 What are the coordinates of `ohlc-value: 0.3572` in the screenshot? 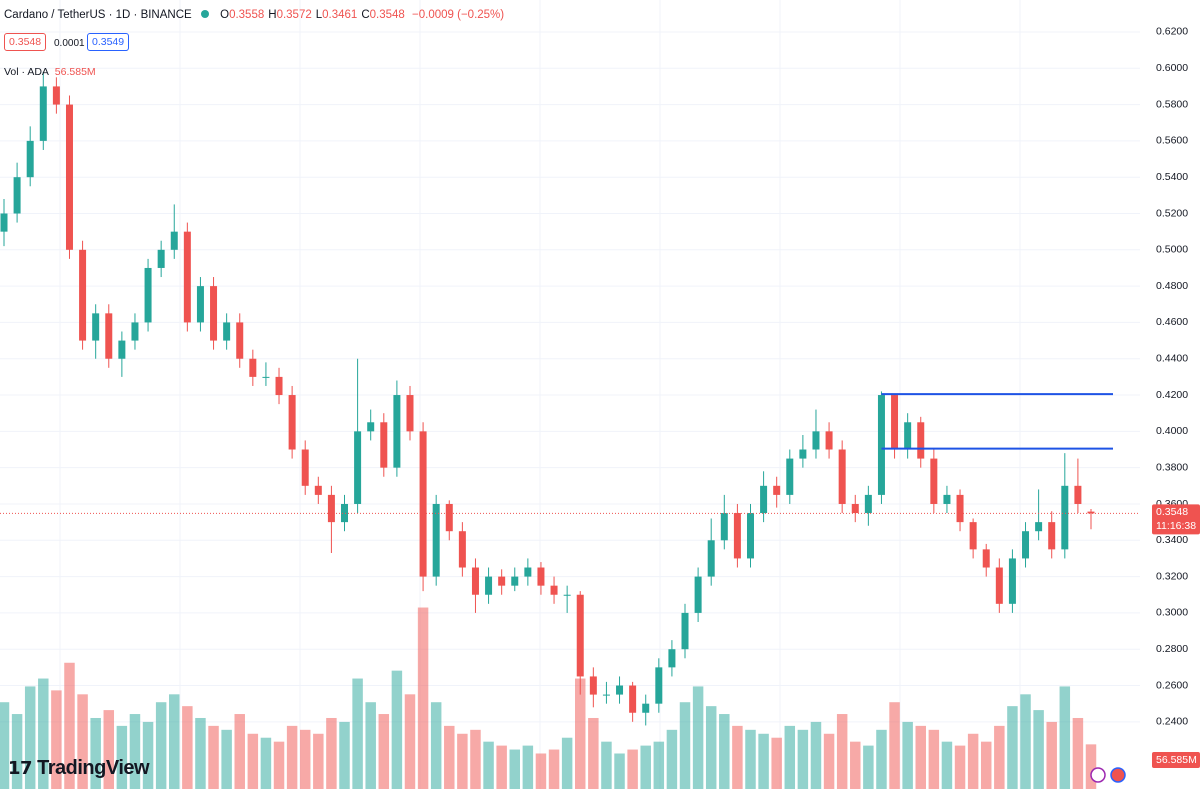 It's located at (294, 15).